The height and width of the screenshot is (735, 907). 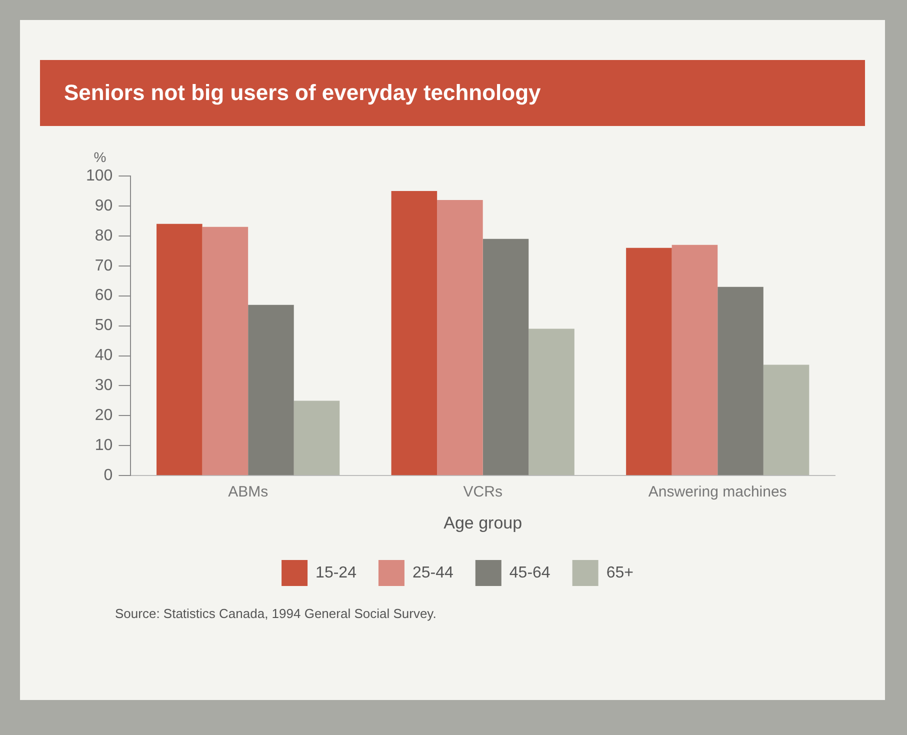 I want to click on y-tick-label: 60, so click(x=103, y=295).